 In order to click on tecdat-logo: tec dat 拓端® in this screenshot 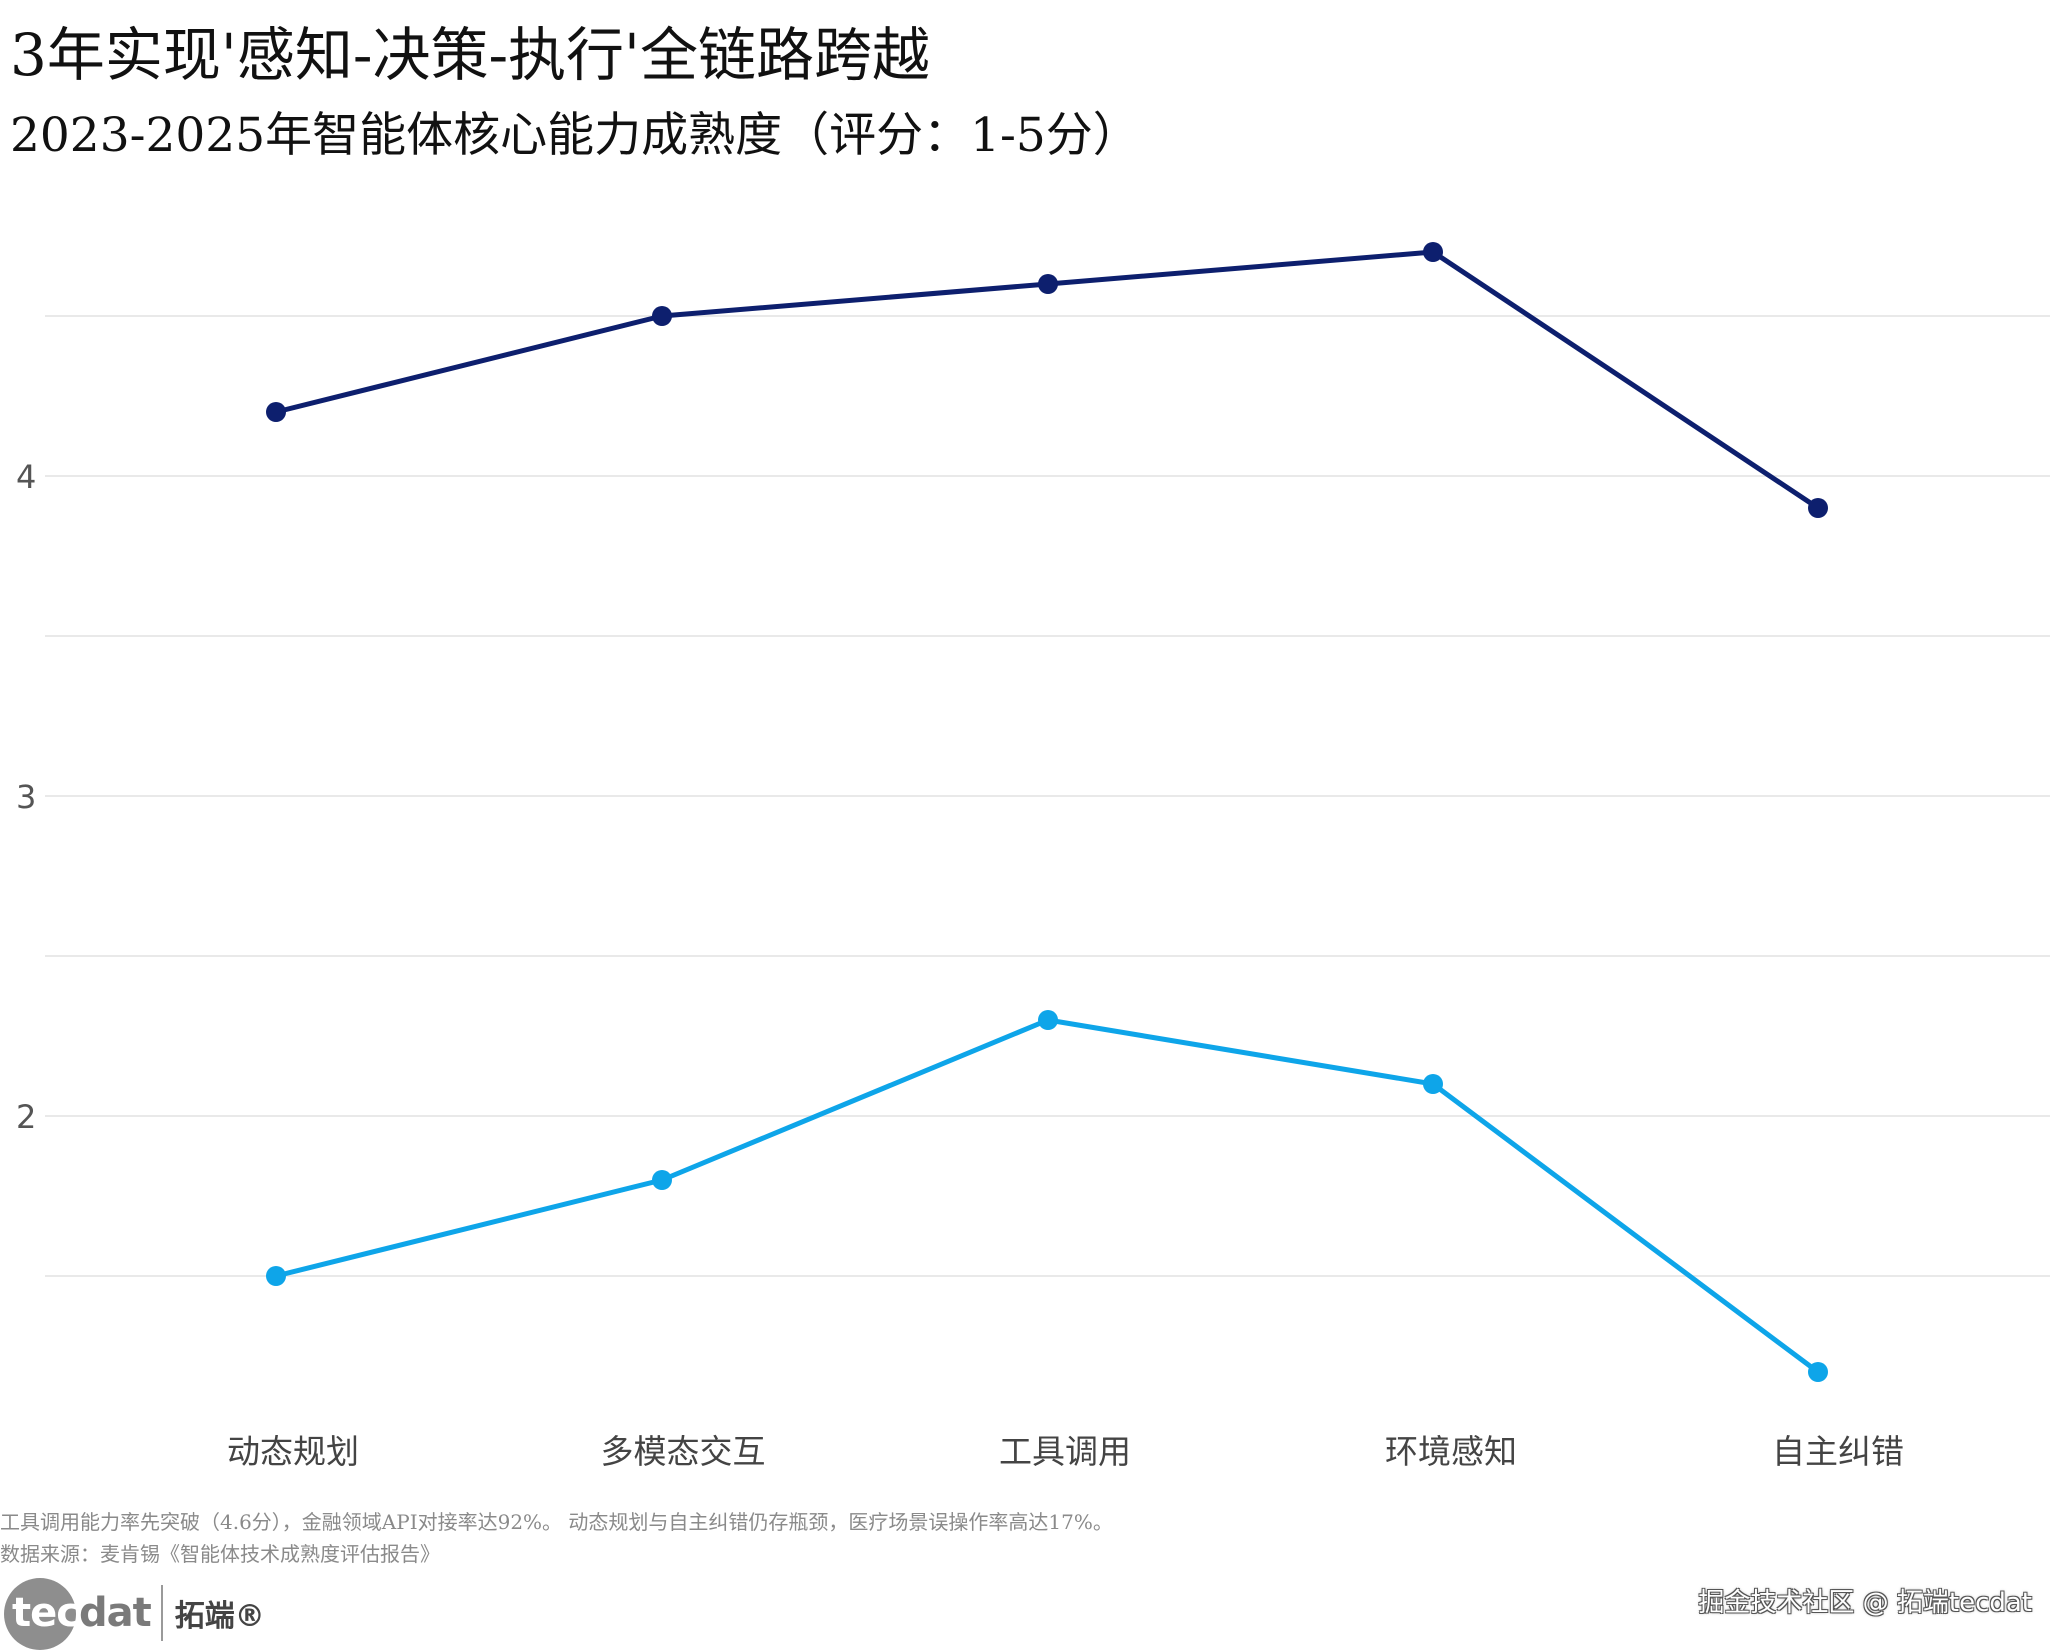, I will do `click(134, 1614)`.